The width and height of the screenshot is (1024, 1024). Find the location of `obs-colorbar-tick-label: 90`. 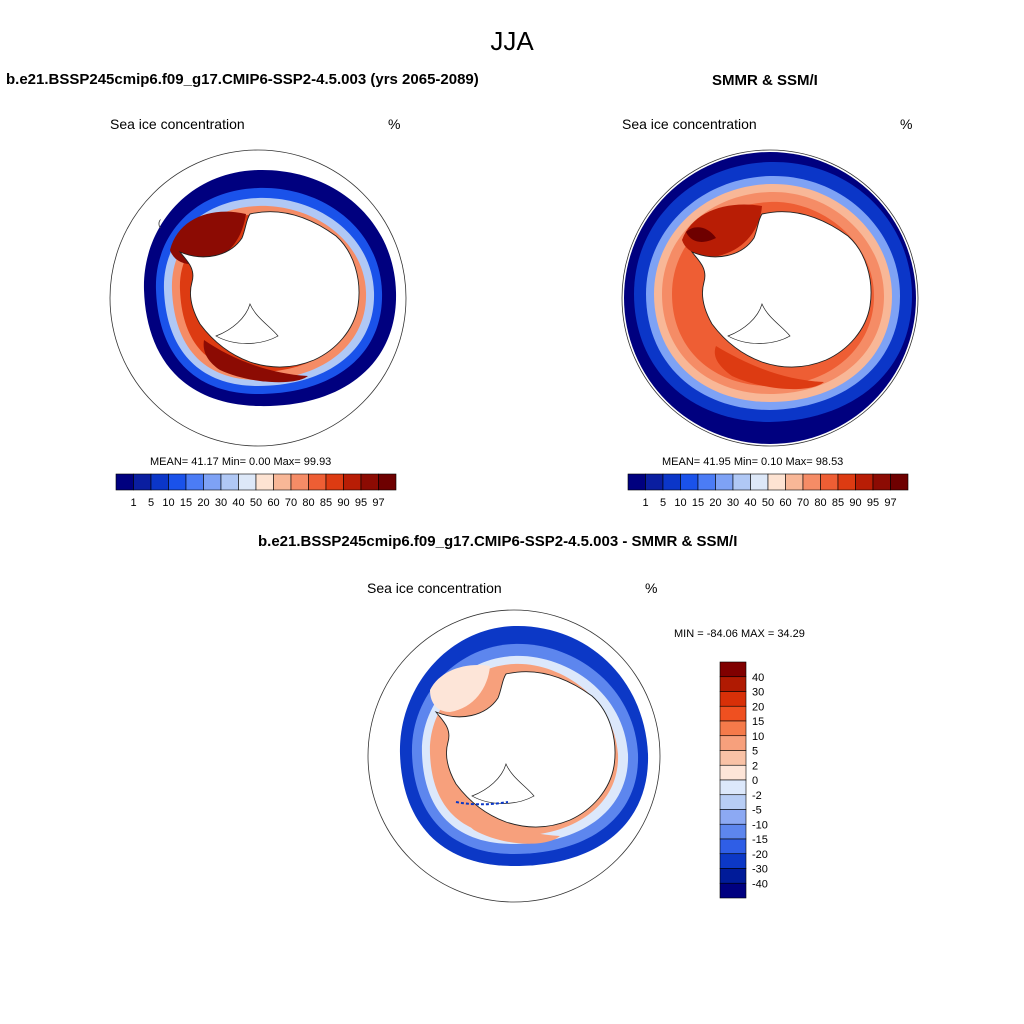

obs-colorbar-tick-label: 90 is located at coordinates (855, 503).